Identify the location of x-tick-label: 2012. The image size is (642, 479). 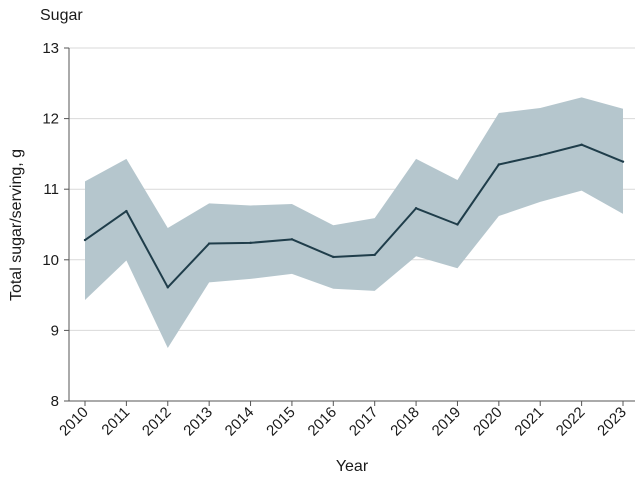
(157, 422).